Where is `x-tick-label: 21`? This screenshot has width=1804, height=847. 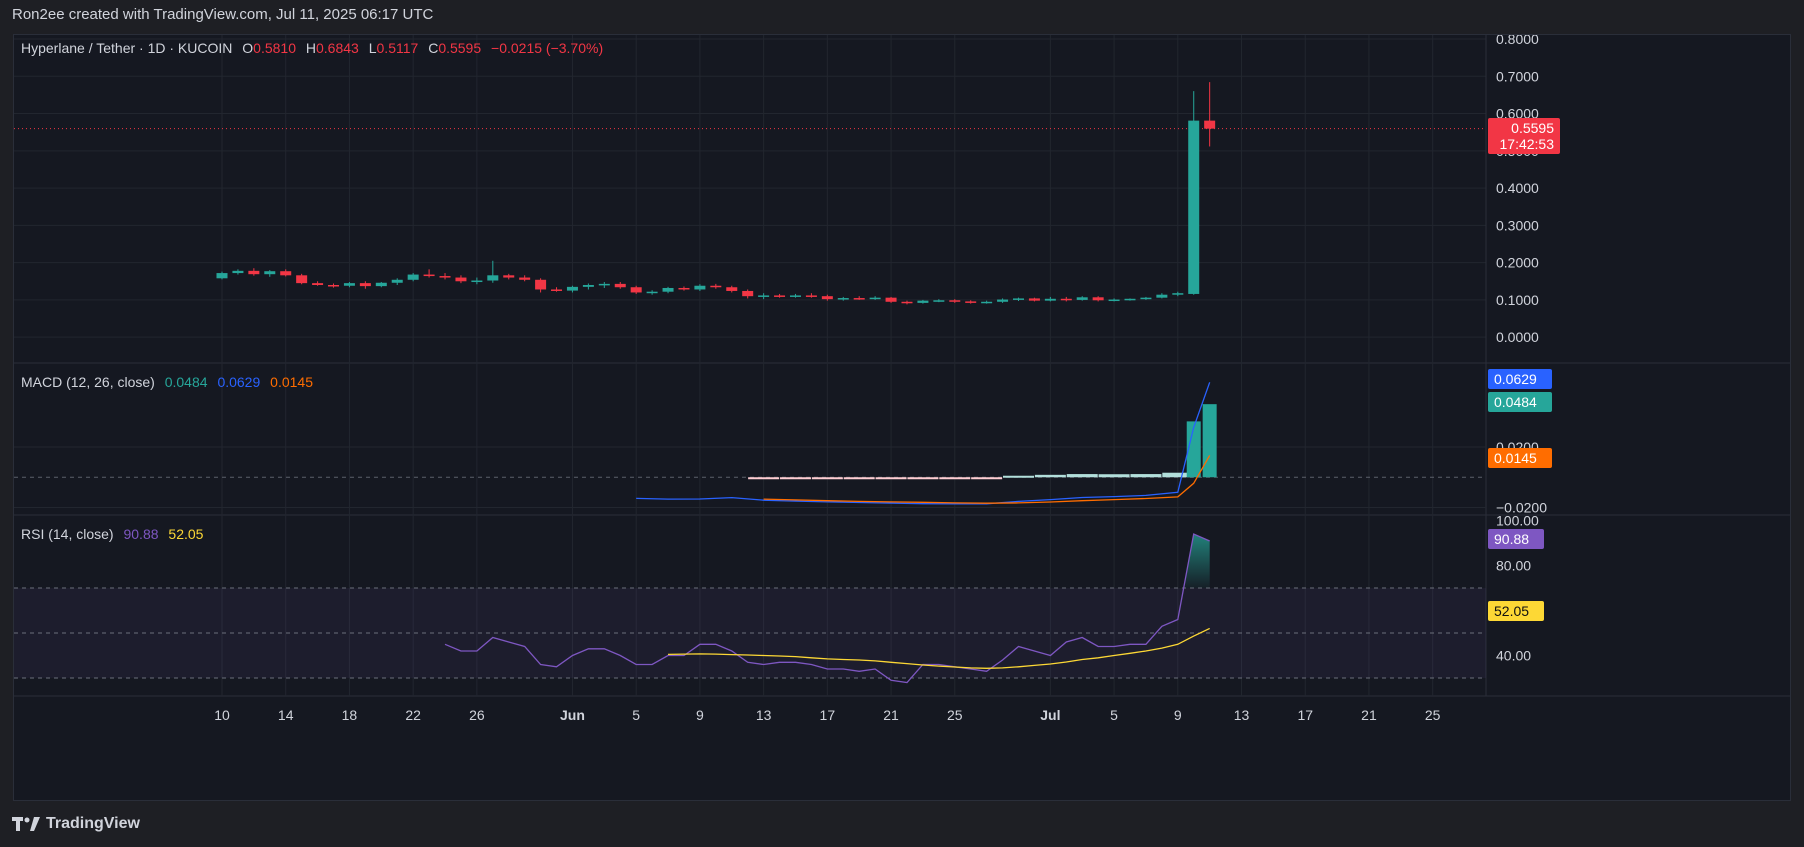
x-tick-label: 21 is located at coordinates (891, 715).